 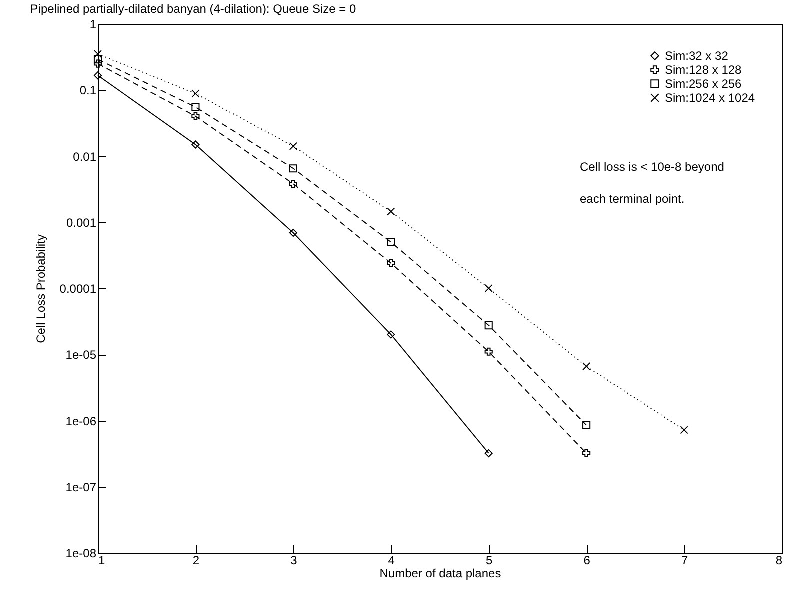 What do you see at coordinates (703, 84) in the screenshot?
I see `legend-label: Sim:256 x 256` at bounding box center [703, 84].